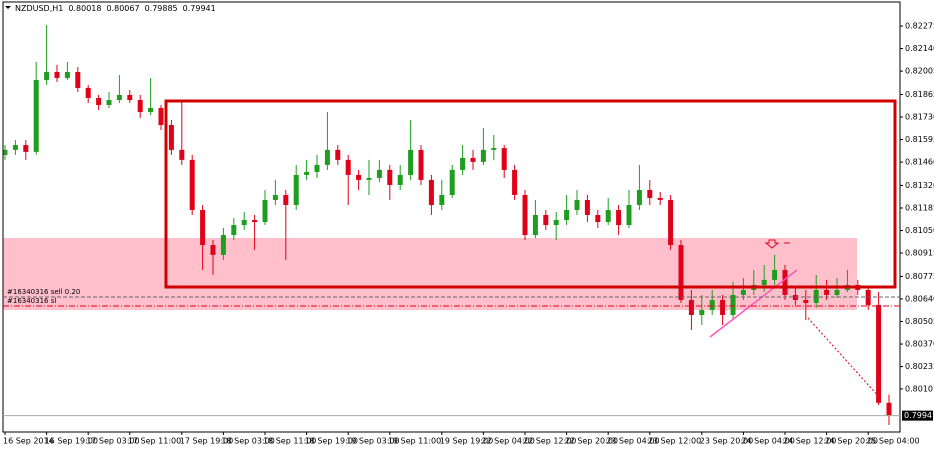  Describe the element at coordinates (919, 26) in the screenshot. I see `y-tick-label: 0.82275` at that location.